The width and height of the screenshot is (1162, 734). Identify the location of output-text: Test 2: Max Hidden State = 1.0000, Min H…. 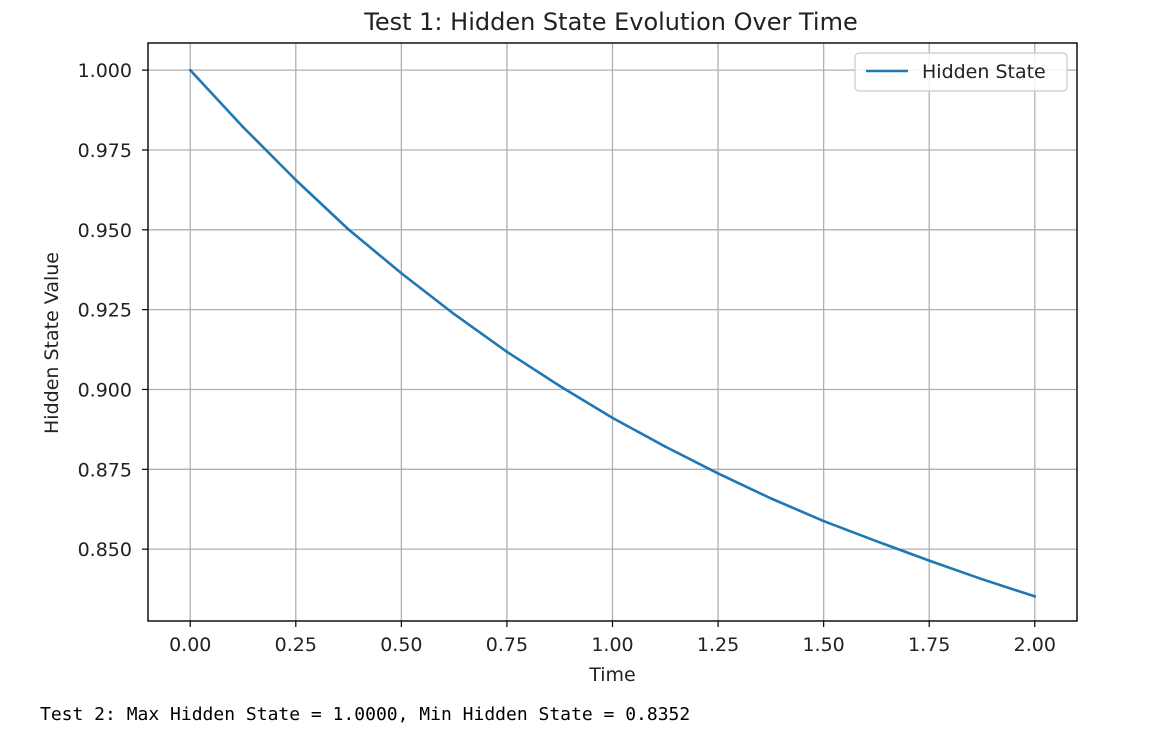
(365, 714).